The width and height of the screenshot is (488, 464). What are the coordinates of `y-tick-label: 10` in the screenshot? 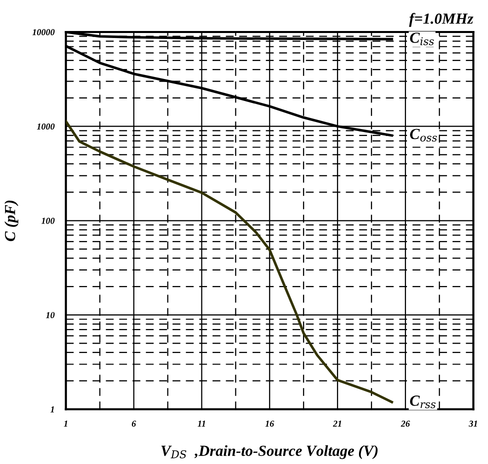 It's located at (50, 315).